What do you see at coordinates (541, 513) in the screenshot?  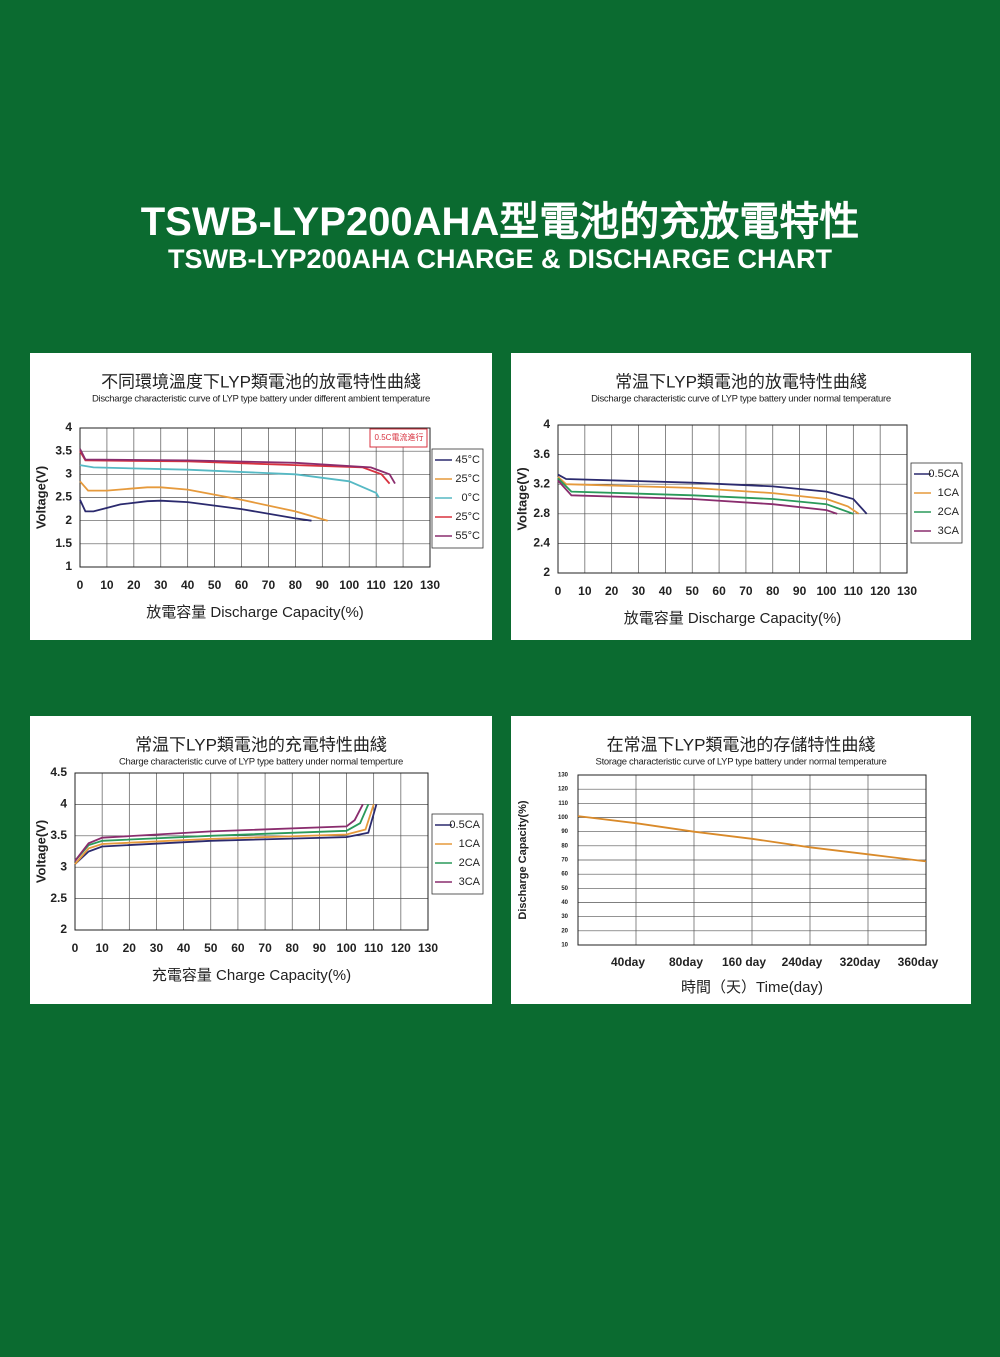 I see `y-tick-label: 2.8` at bounding box center [541, 513].